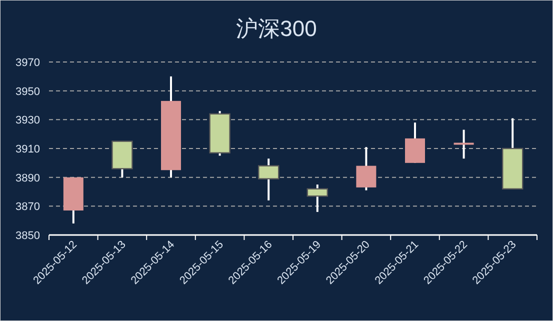  What do you see at coordinates (28, 207) in the screenshot?
I see `y-tick-label: 3870` at bounding box center [28, 207].